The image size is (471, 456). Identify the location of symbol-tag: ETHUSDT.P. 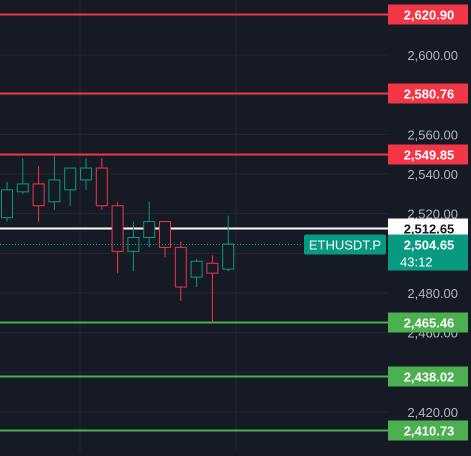
(345, 245).